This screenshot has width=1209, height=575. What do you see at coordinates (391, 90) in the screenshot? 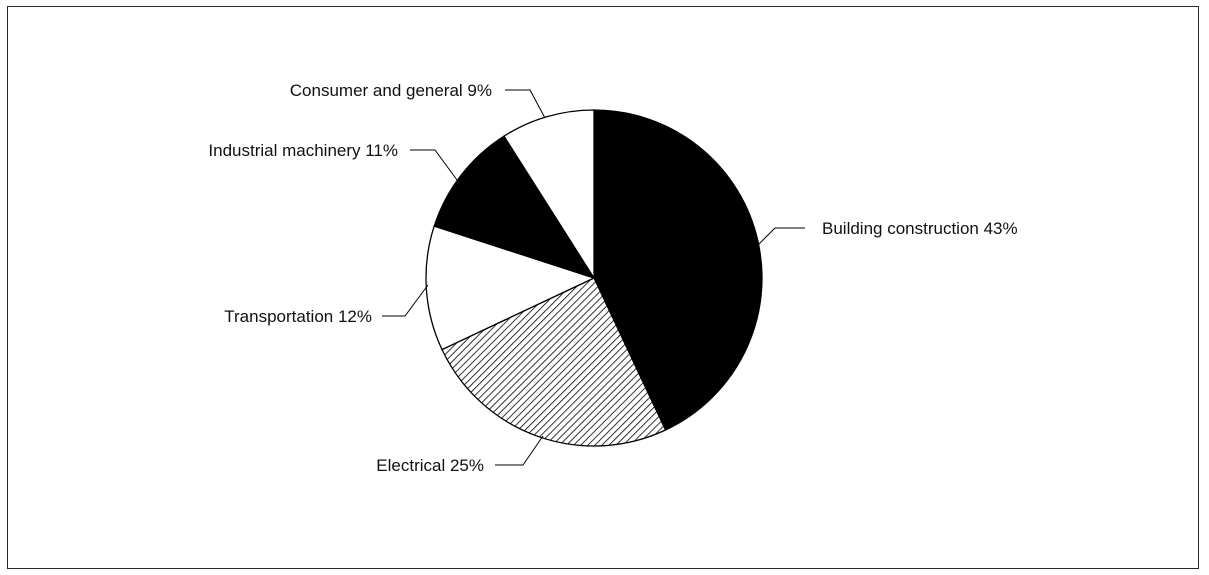
I see `slice-label: Consumer and general 9%` at bounding box center [391, 90].